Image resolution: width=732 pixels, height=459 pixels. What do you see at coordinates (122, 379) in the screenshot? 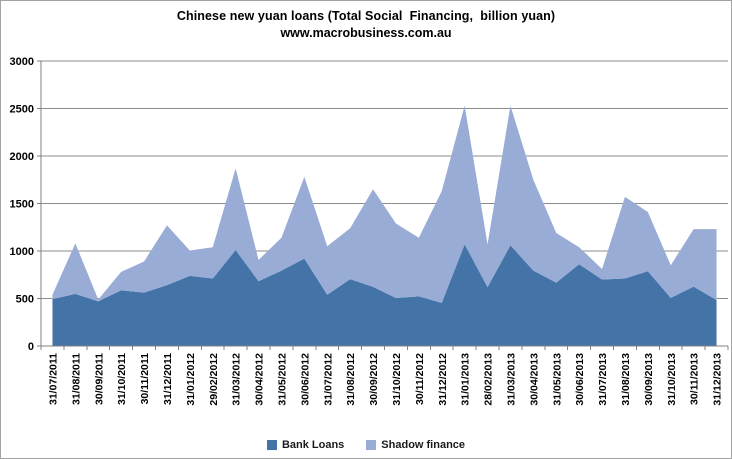
I see `x-axis-label: 31/10/2011` at bounding box center [122, 379].